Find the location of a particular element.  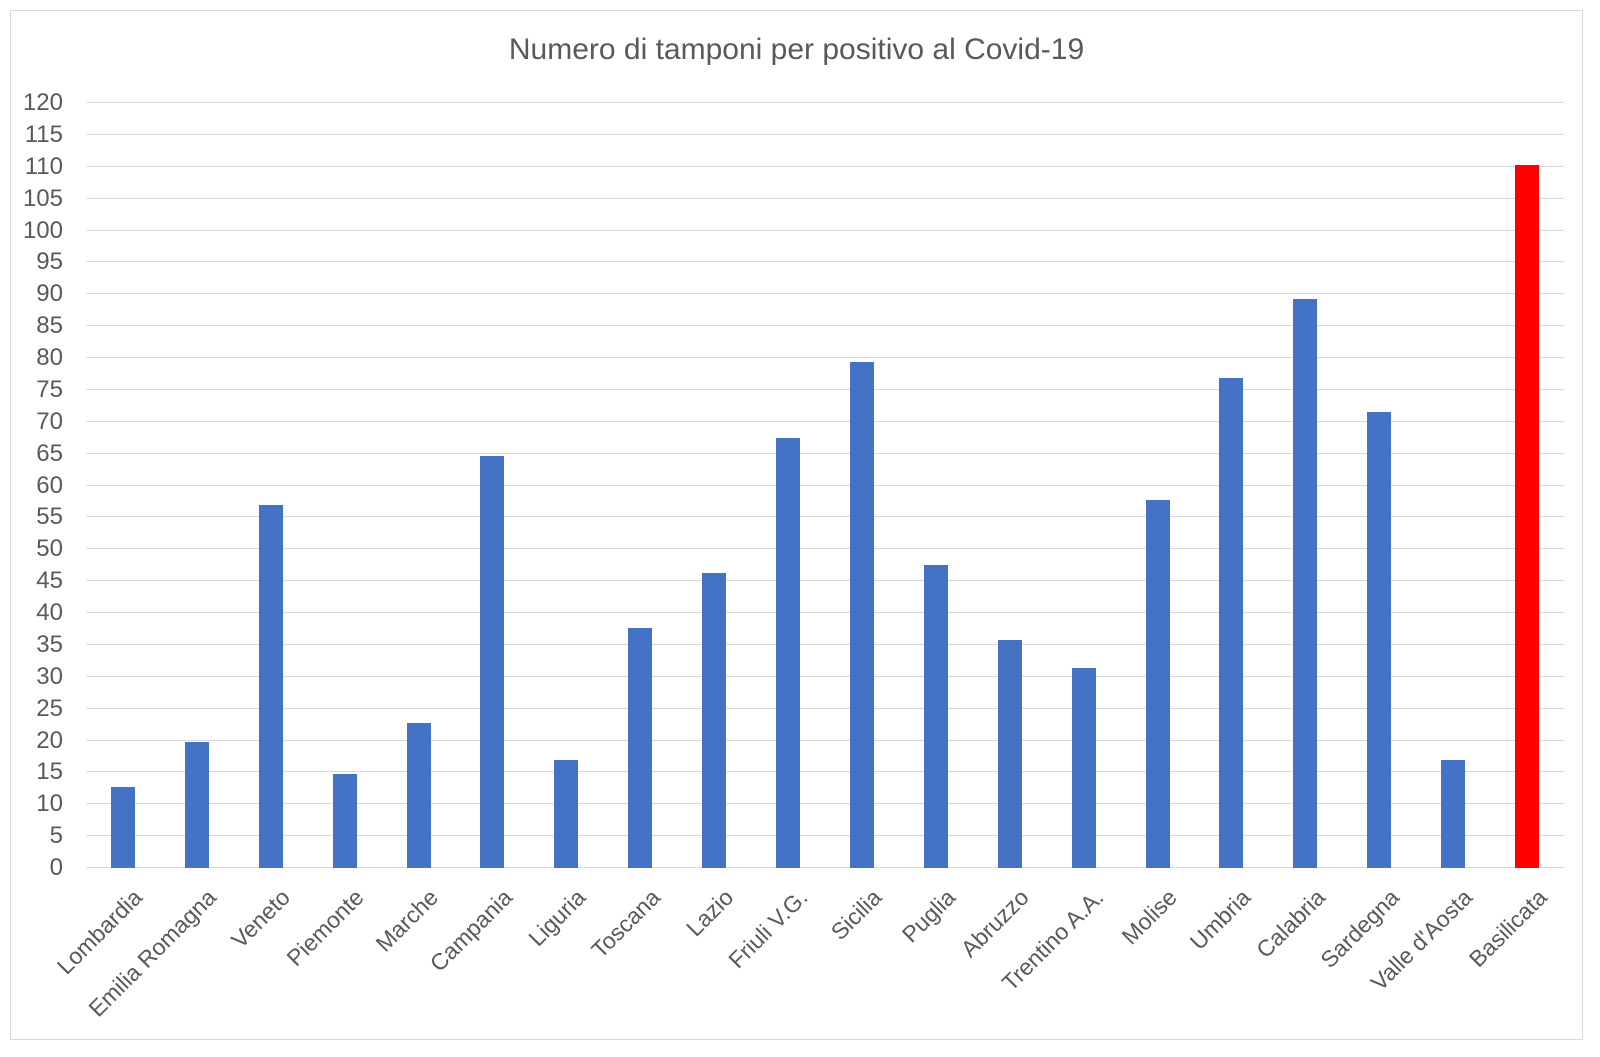

bar-puglia is located at coordinates (935, 716).